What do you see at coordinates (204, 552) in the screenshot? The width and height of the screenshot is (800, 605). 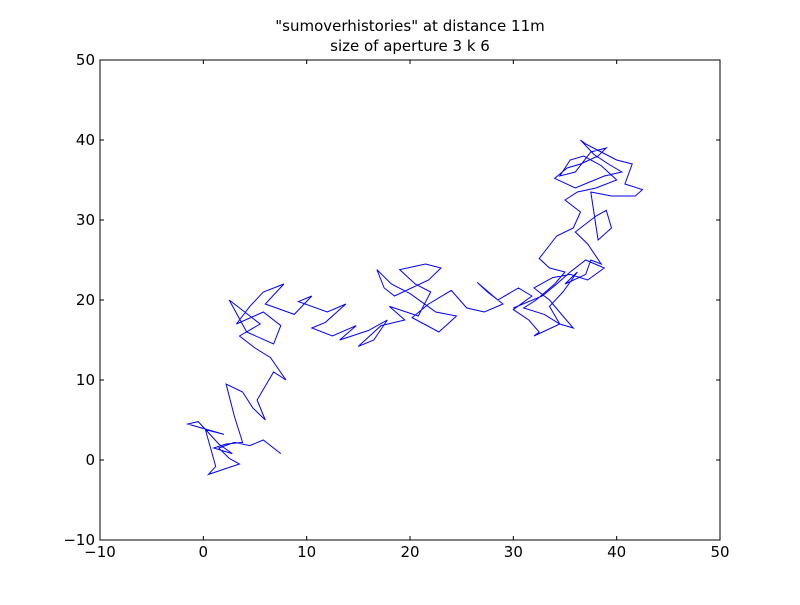 I see `x-tick-label-1: 0` at bounding box center [204, 552].